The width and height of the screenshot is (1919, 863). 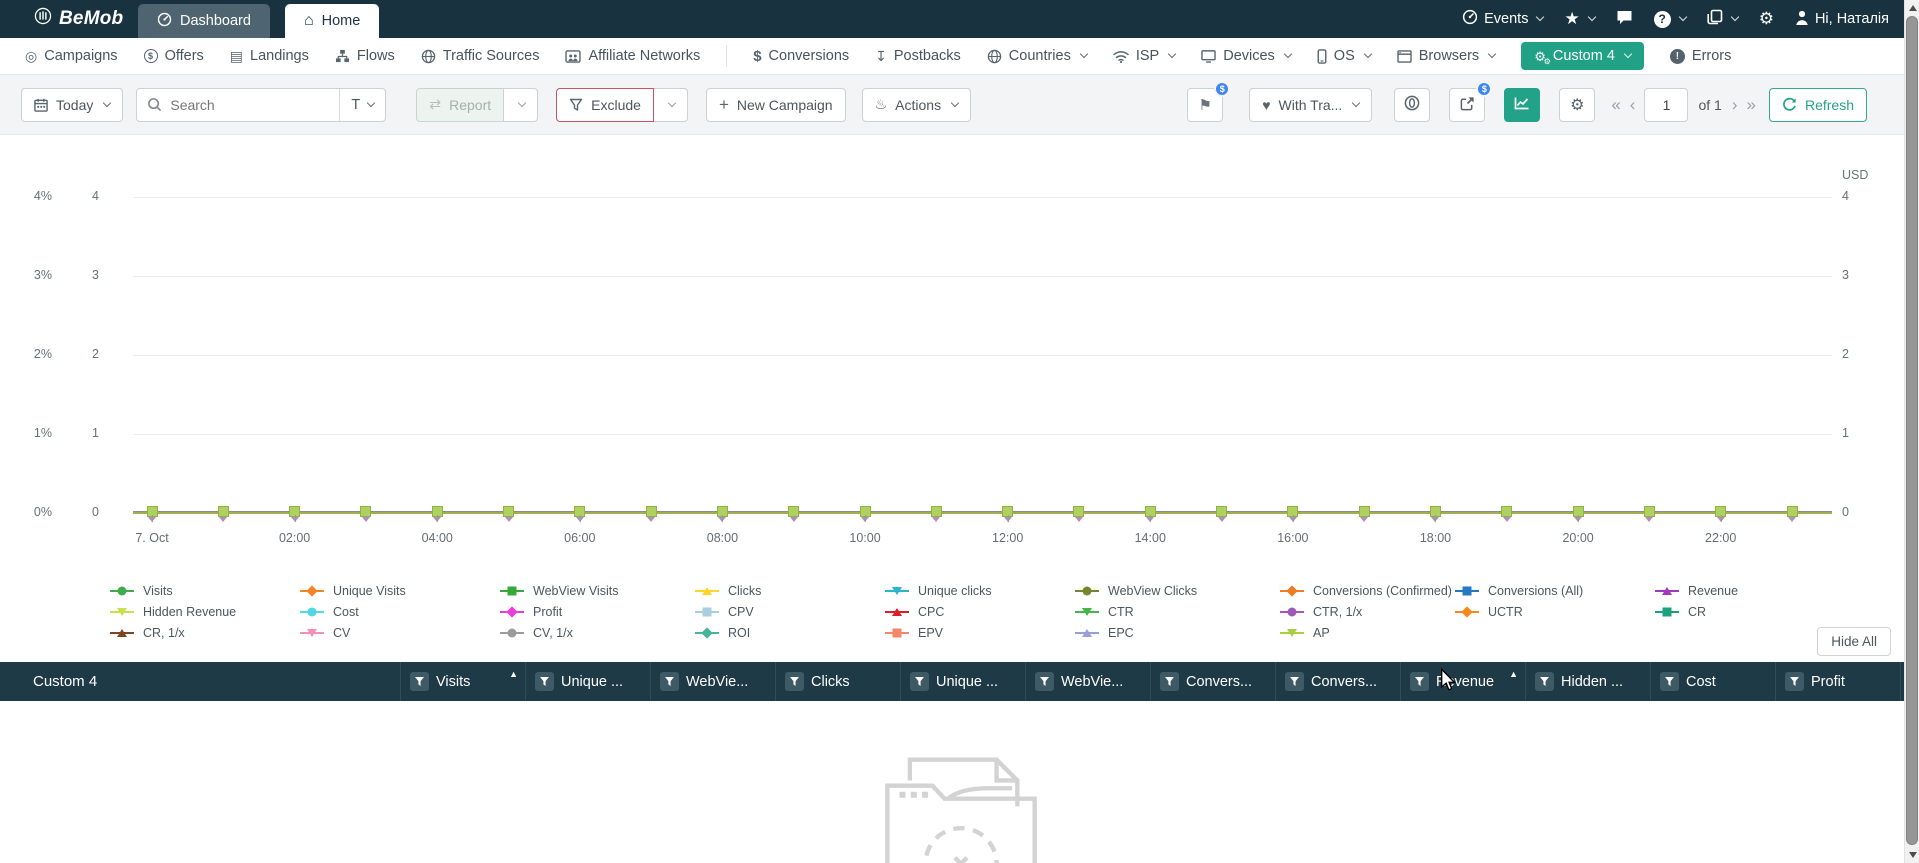 What do you see at coordinates (1666, 104) in the screenshot?
I see `page-number-input` at bounding box center [1666, 104].